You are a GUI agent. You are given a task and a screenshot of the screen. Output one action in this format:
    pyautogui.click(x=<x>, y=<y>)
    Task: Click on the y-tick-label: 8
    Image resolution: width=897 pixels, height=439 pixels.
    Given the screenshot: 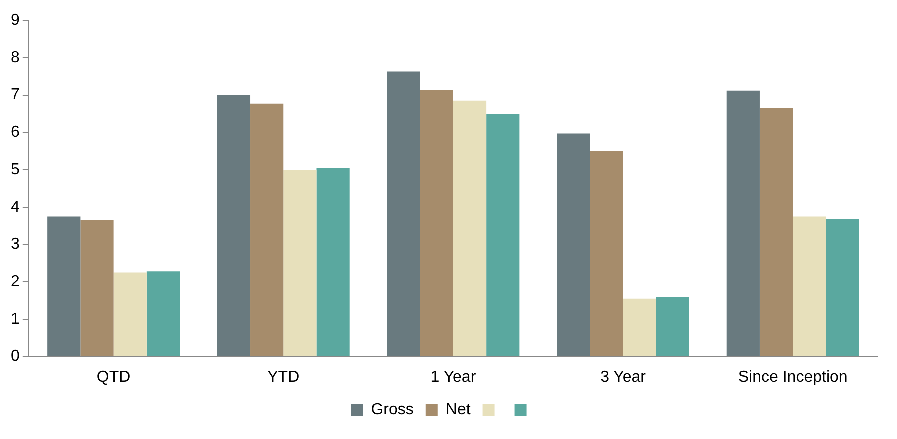 What is the action you would take?
    pyautogui.click(x=15, y=57)
    